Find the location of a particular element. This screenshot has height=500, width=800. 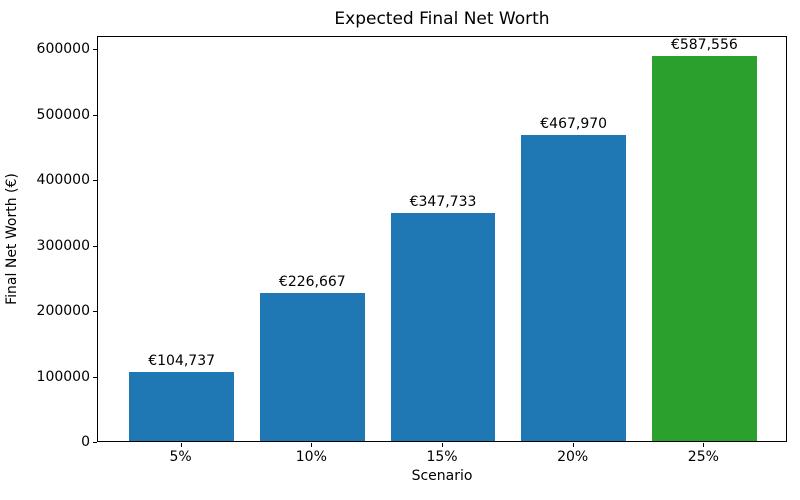

y-tick-label-500000: 500000 is located at coordinates (63, 114).